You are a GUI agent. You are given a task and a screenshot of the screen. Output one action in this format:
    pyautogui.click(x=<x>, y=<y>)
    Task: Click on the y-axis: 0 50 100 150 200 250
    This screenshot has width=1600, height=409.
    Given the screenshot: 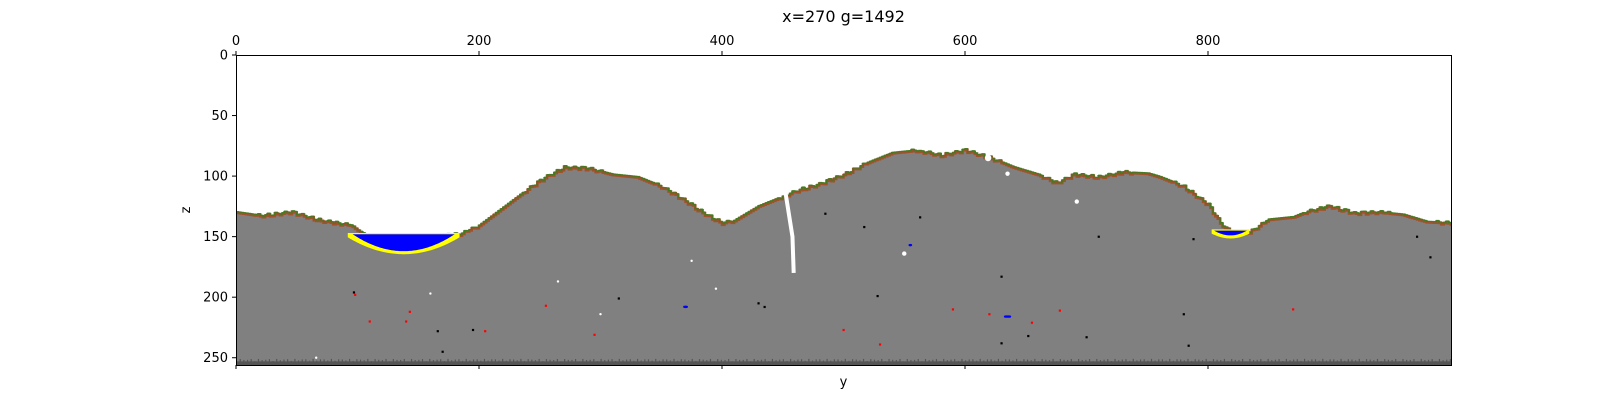 What is the action you would take?
    pyautogui.click(x=219, y=207)
    